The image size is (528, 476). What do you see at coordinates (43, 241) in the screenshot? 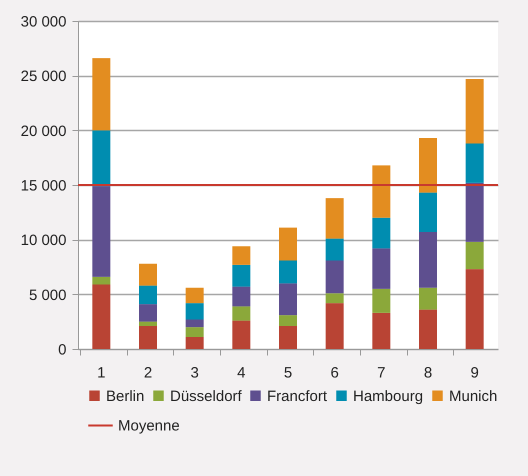
I see `y-tick-label: 10 000` at bounding box center [43, 241].